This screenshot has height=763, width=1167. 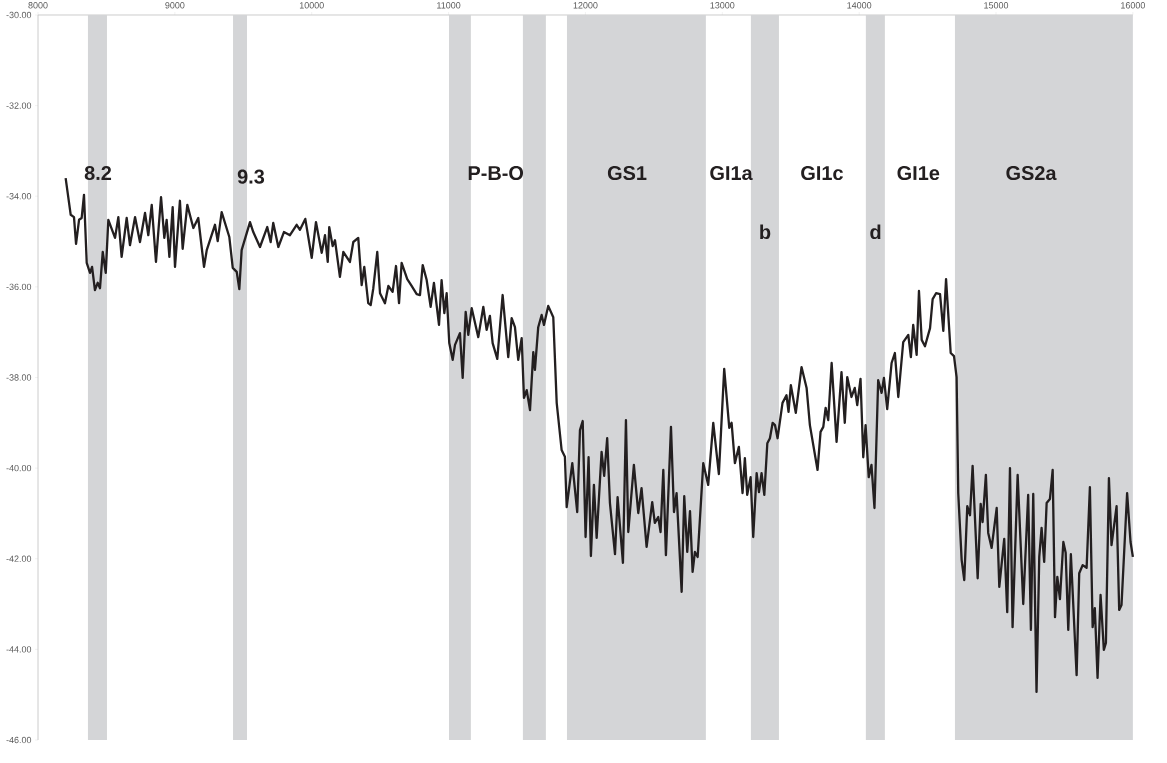 What do you see at coordinates (585, 5) in the screenshot?
I see `x-tick-label: 12000` at bounding box center [585, 5].